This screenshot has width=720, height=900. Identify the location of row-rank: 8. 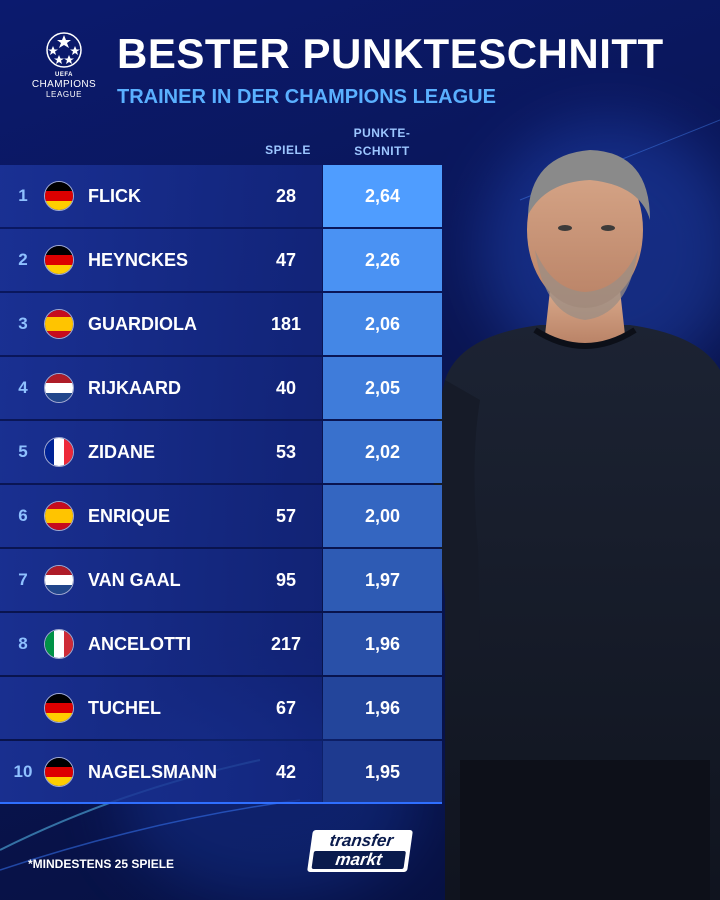
(23, 643).